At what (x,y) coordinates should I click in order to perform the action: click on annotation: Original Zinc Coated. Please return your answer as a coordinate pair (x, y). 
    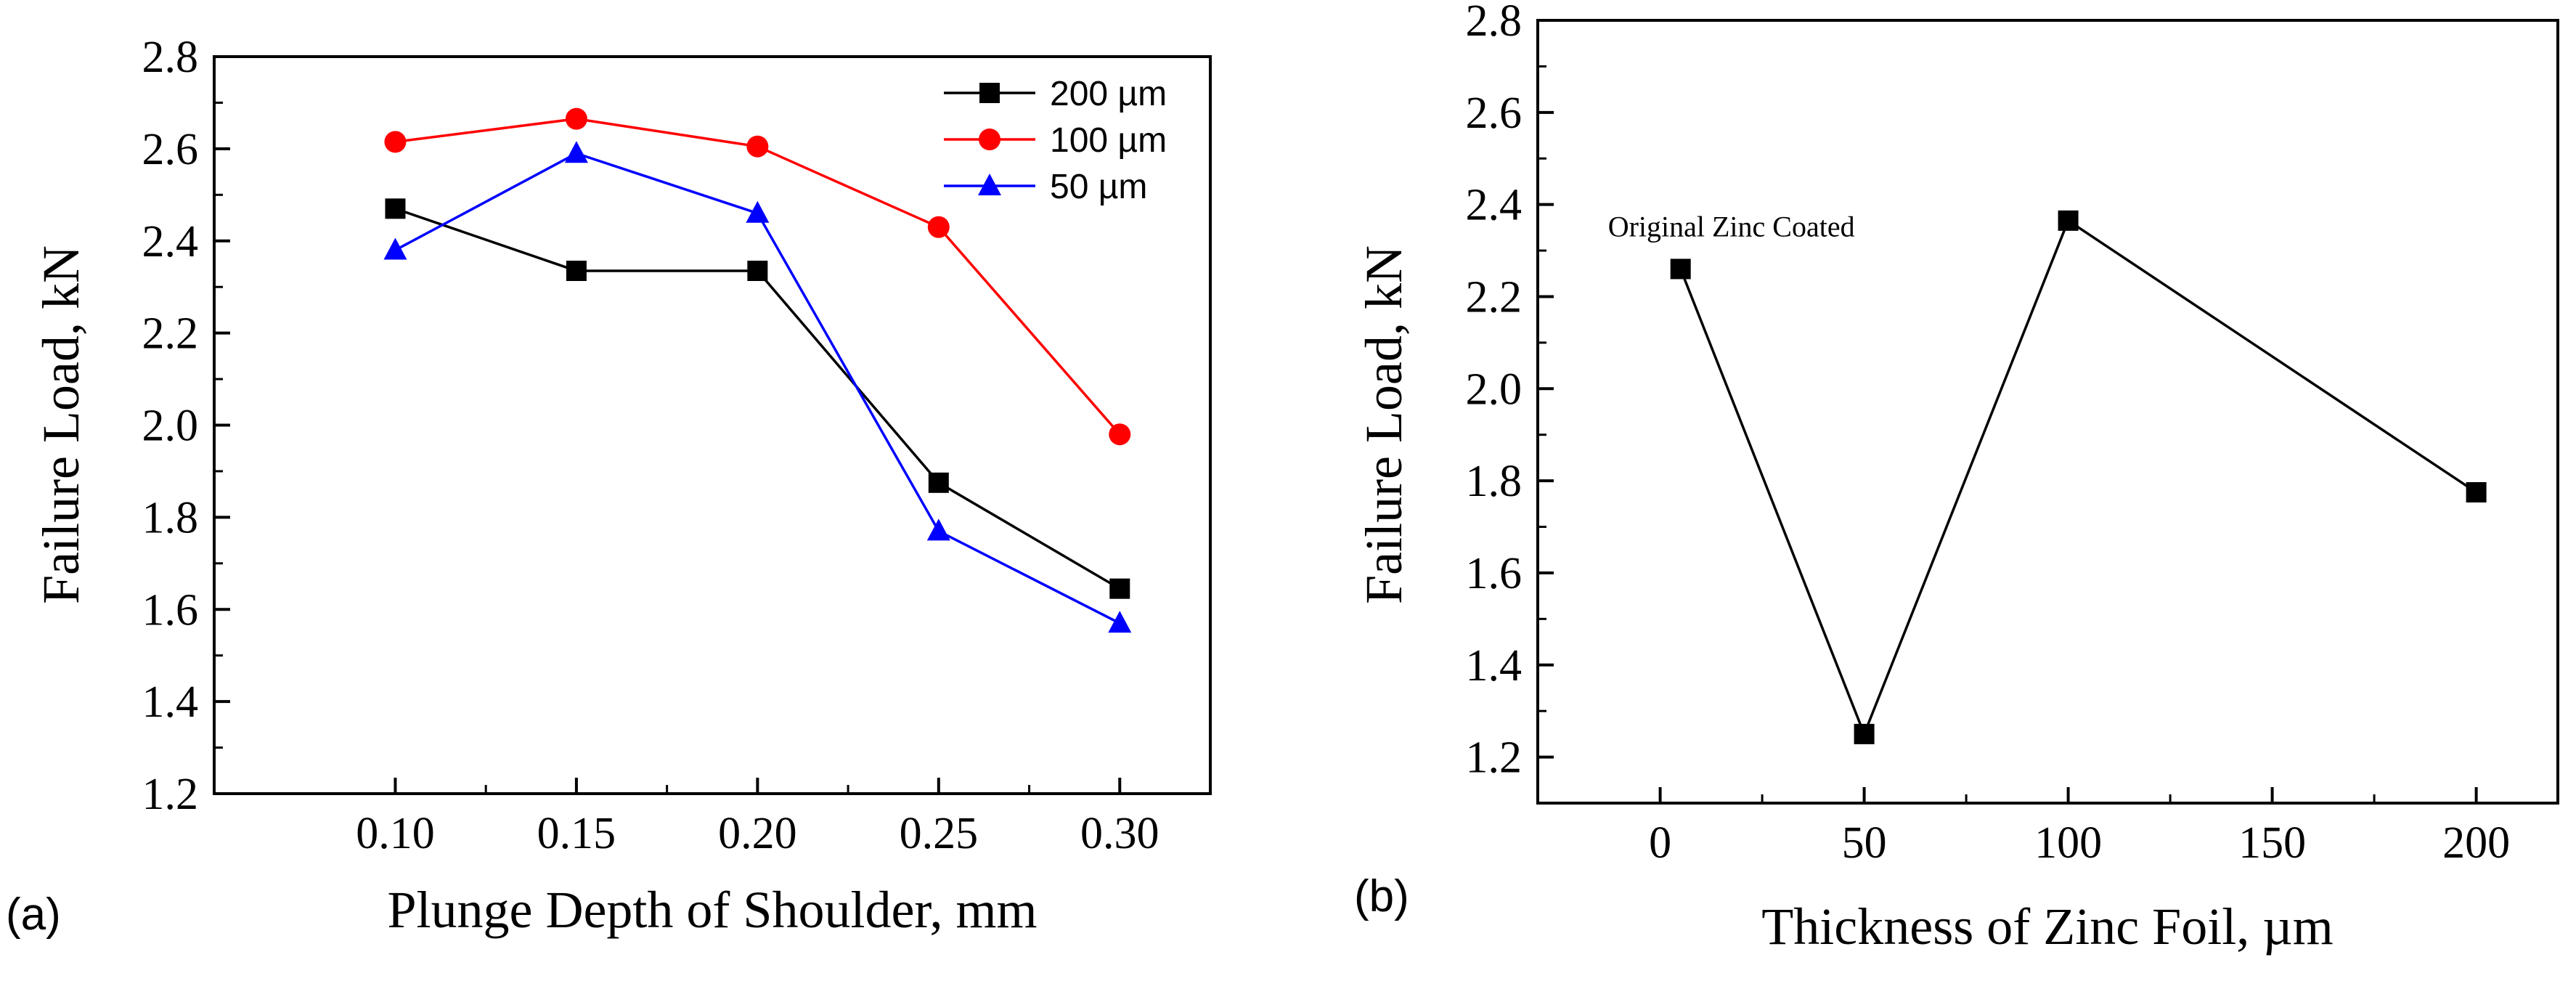
    Looking at the image, I should click on (1731, 227).